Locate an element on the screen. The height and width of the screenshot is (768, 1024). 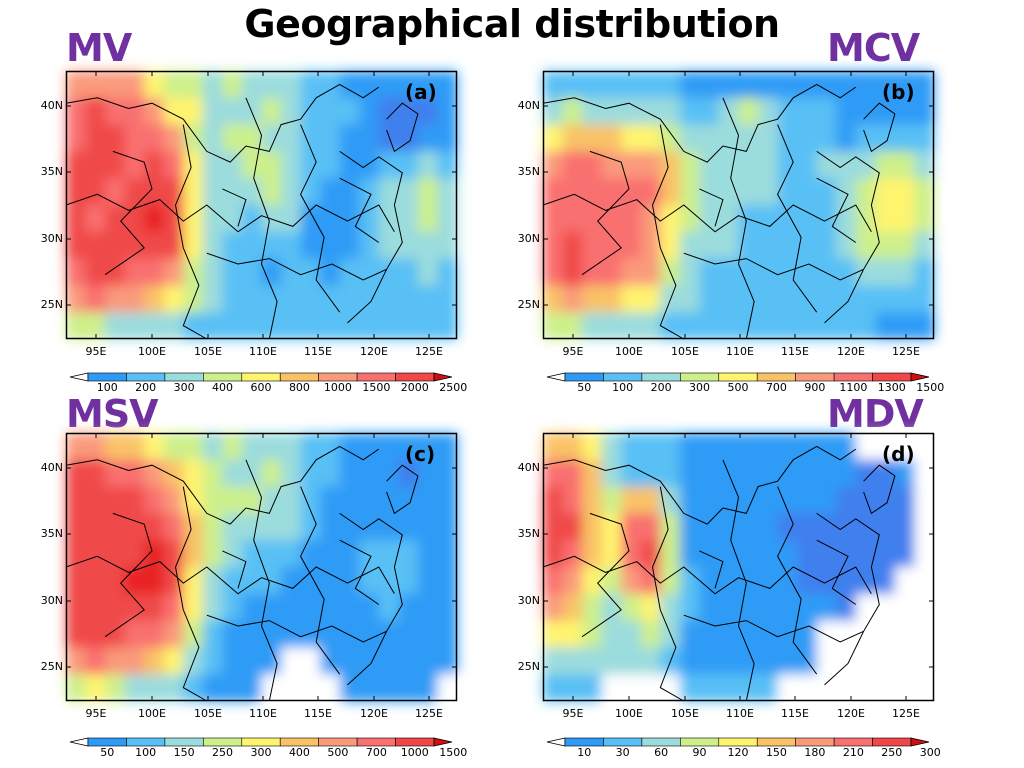
panel-b-frame is located at coordinates (738, 205).